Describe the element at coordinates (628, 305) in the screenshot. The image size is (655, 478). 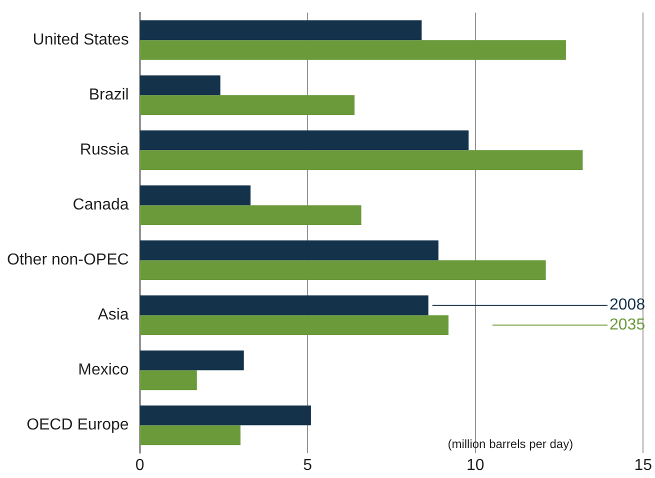
I see `text: 2008` at that location.